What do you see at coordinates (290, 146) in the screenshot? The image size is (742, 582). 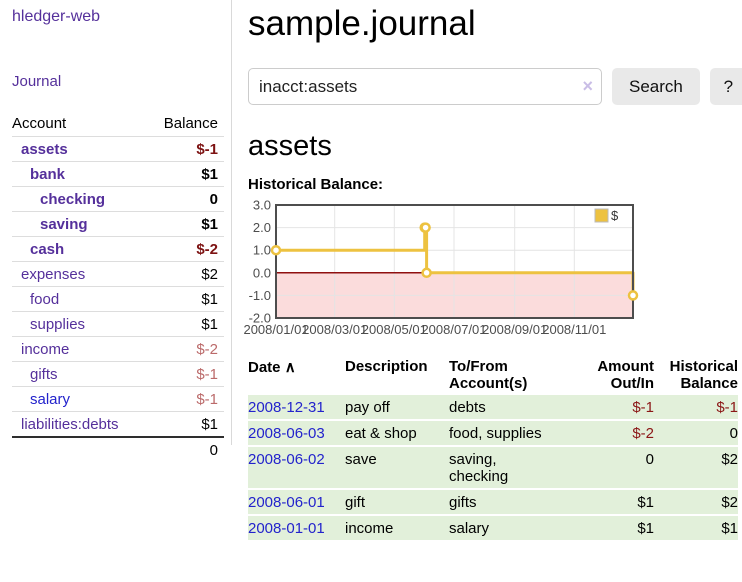 I see `account-heading: assets` at bounding box center [290, 146].